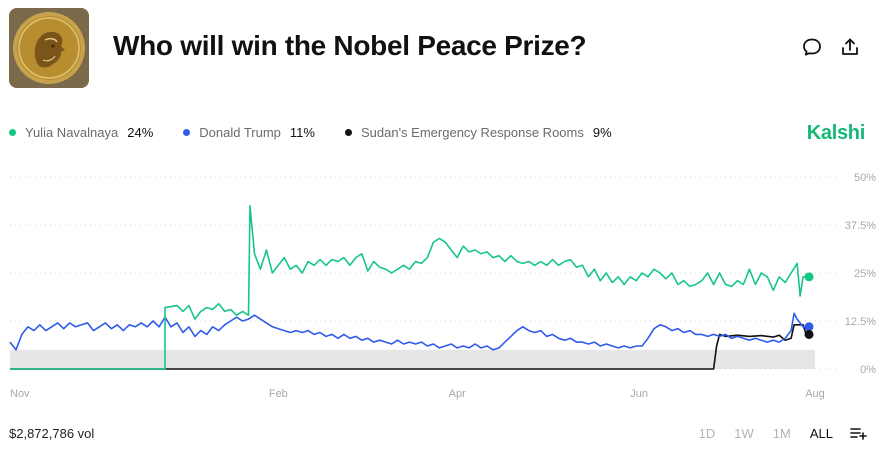 This screenshot has width=885, height=454. Describe the element at coordinates (850, 47) in the screenshot. I see `share-icon` at that location.